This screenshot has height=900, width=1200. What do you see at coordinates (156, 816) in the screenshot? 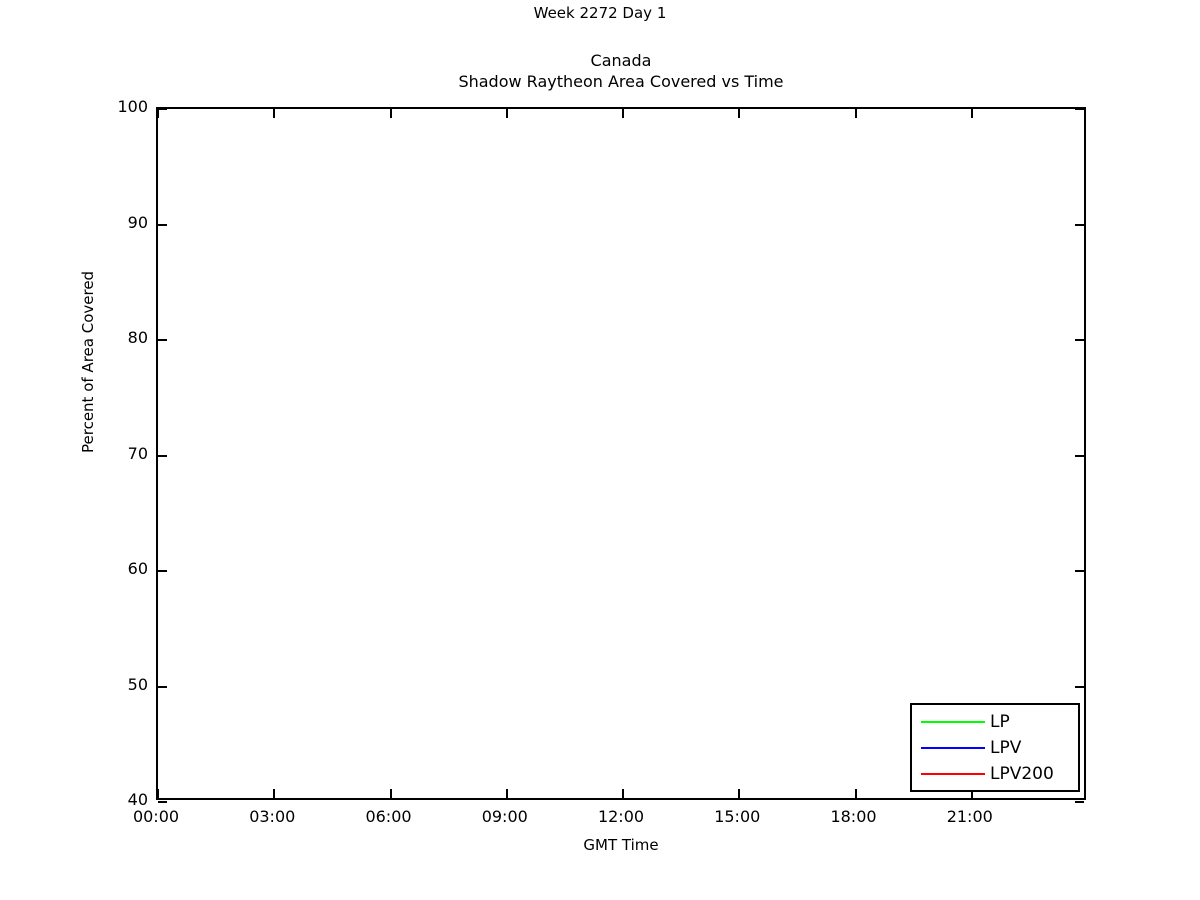
I see `x-axis-tick-label: 00:00` at bounding box center [156, 816].